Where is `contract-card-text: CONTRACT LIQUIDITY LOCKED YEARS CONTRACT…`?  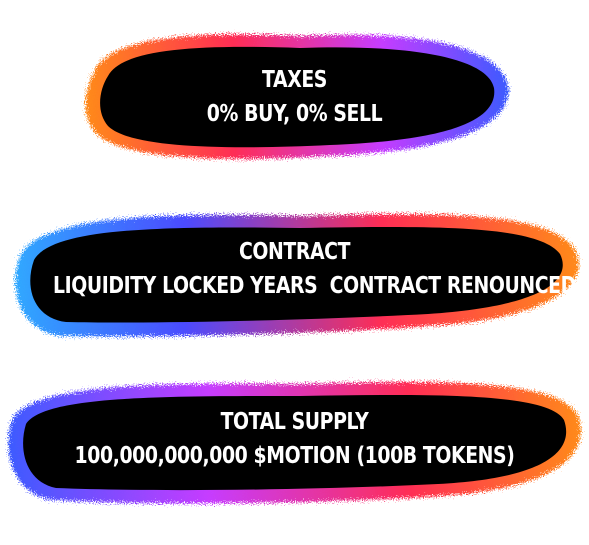
contract-card-text: CONTRACT LIQUIDITY LOCKED YEARS CONTRACT… is located at coordinates (314, 269).